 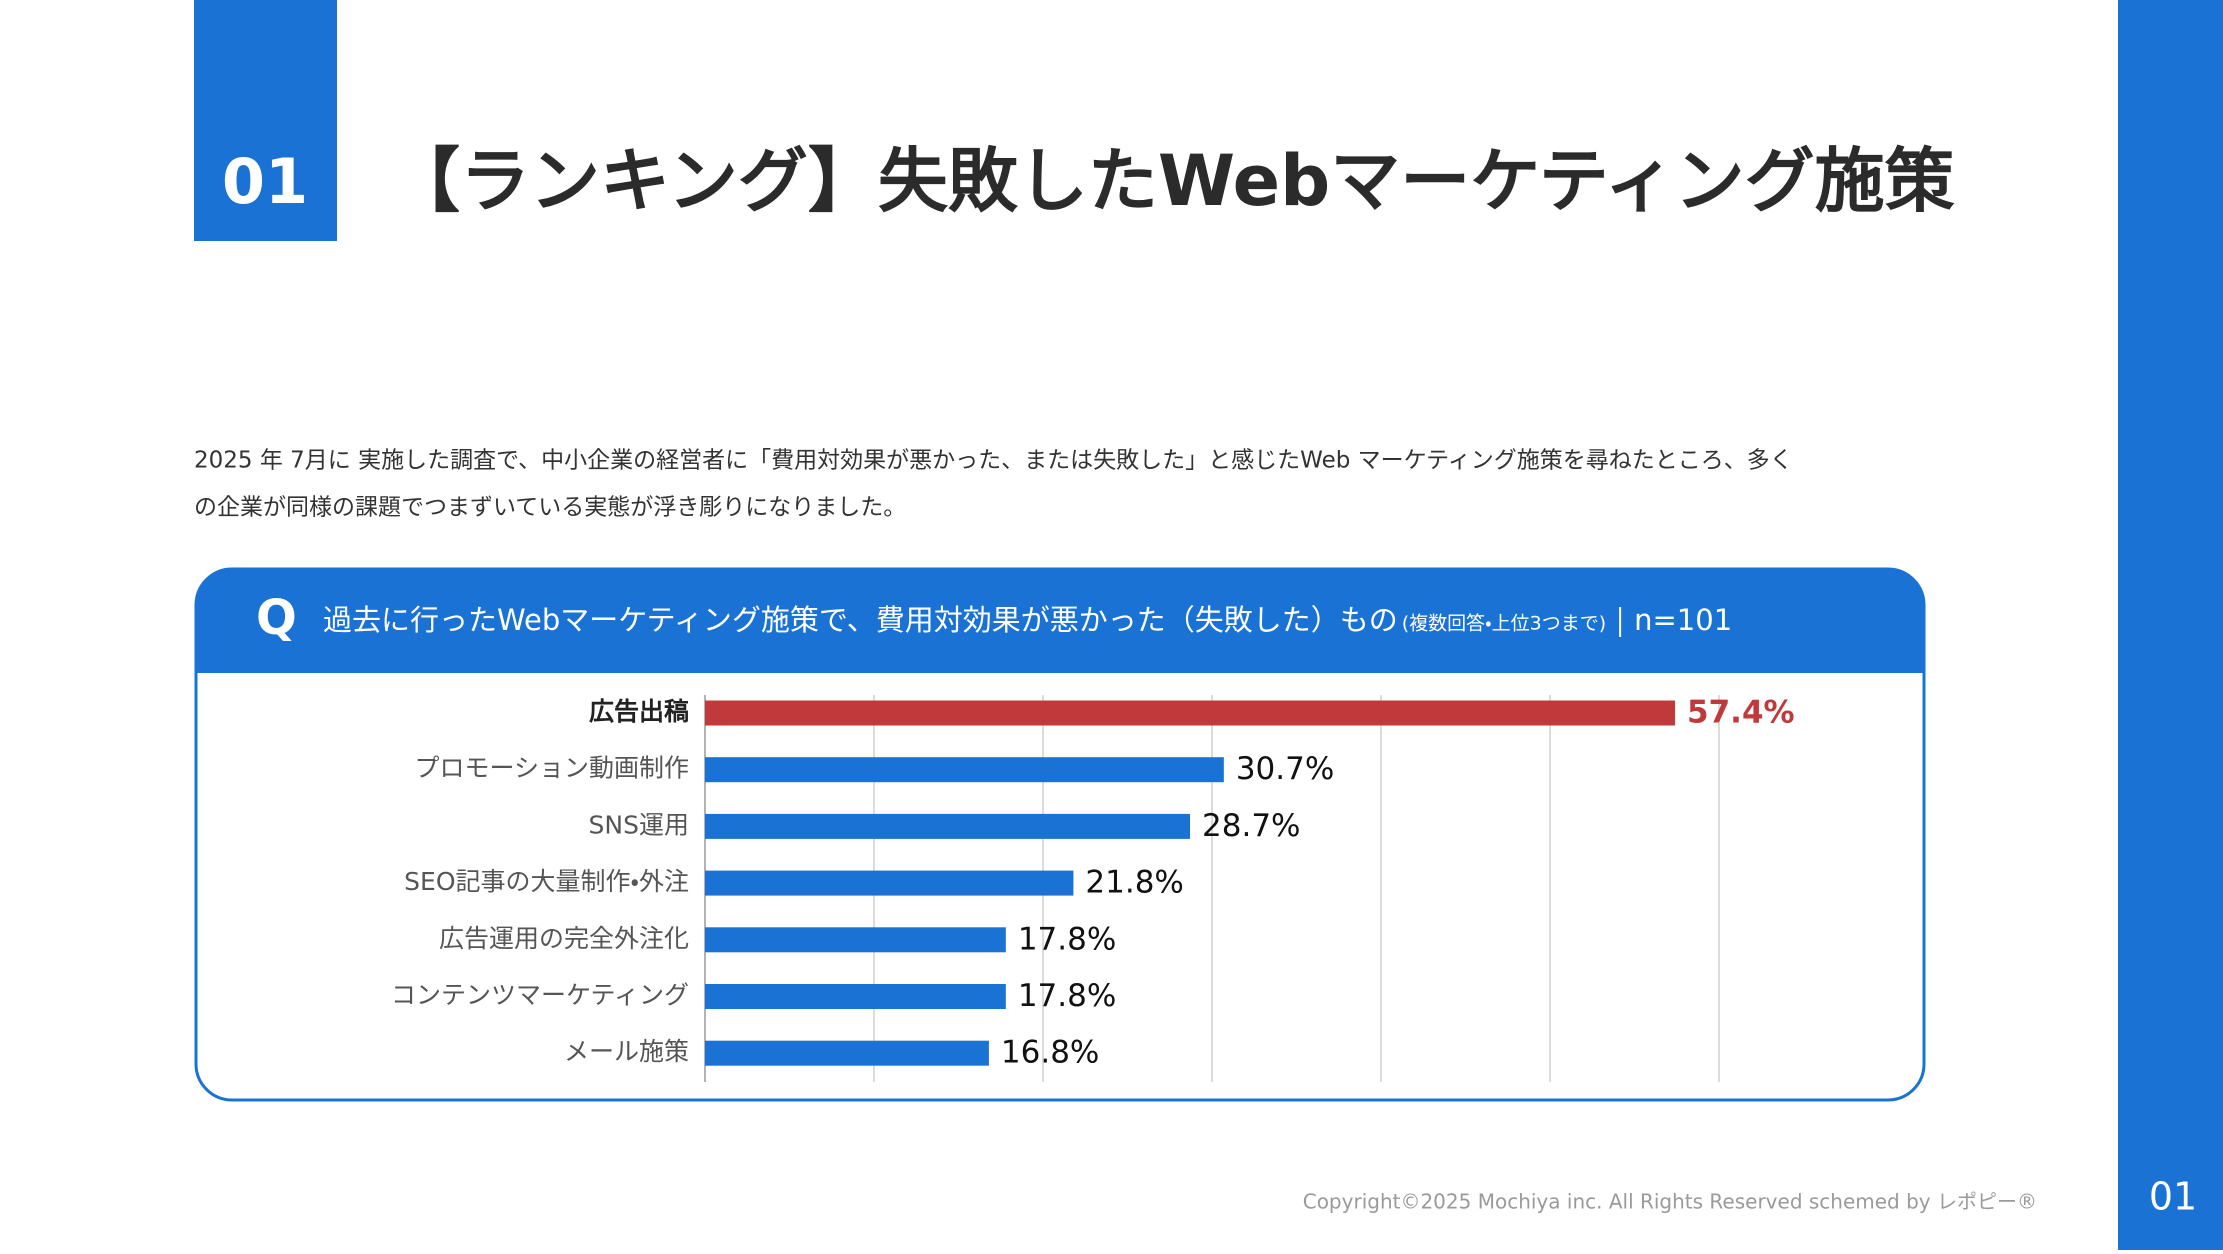 What do you see at coordinates (276, 618) in the screenshot?
I see `question-mark: Q` at bounding box center [276, 618].